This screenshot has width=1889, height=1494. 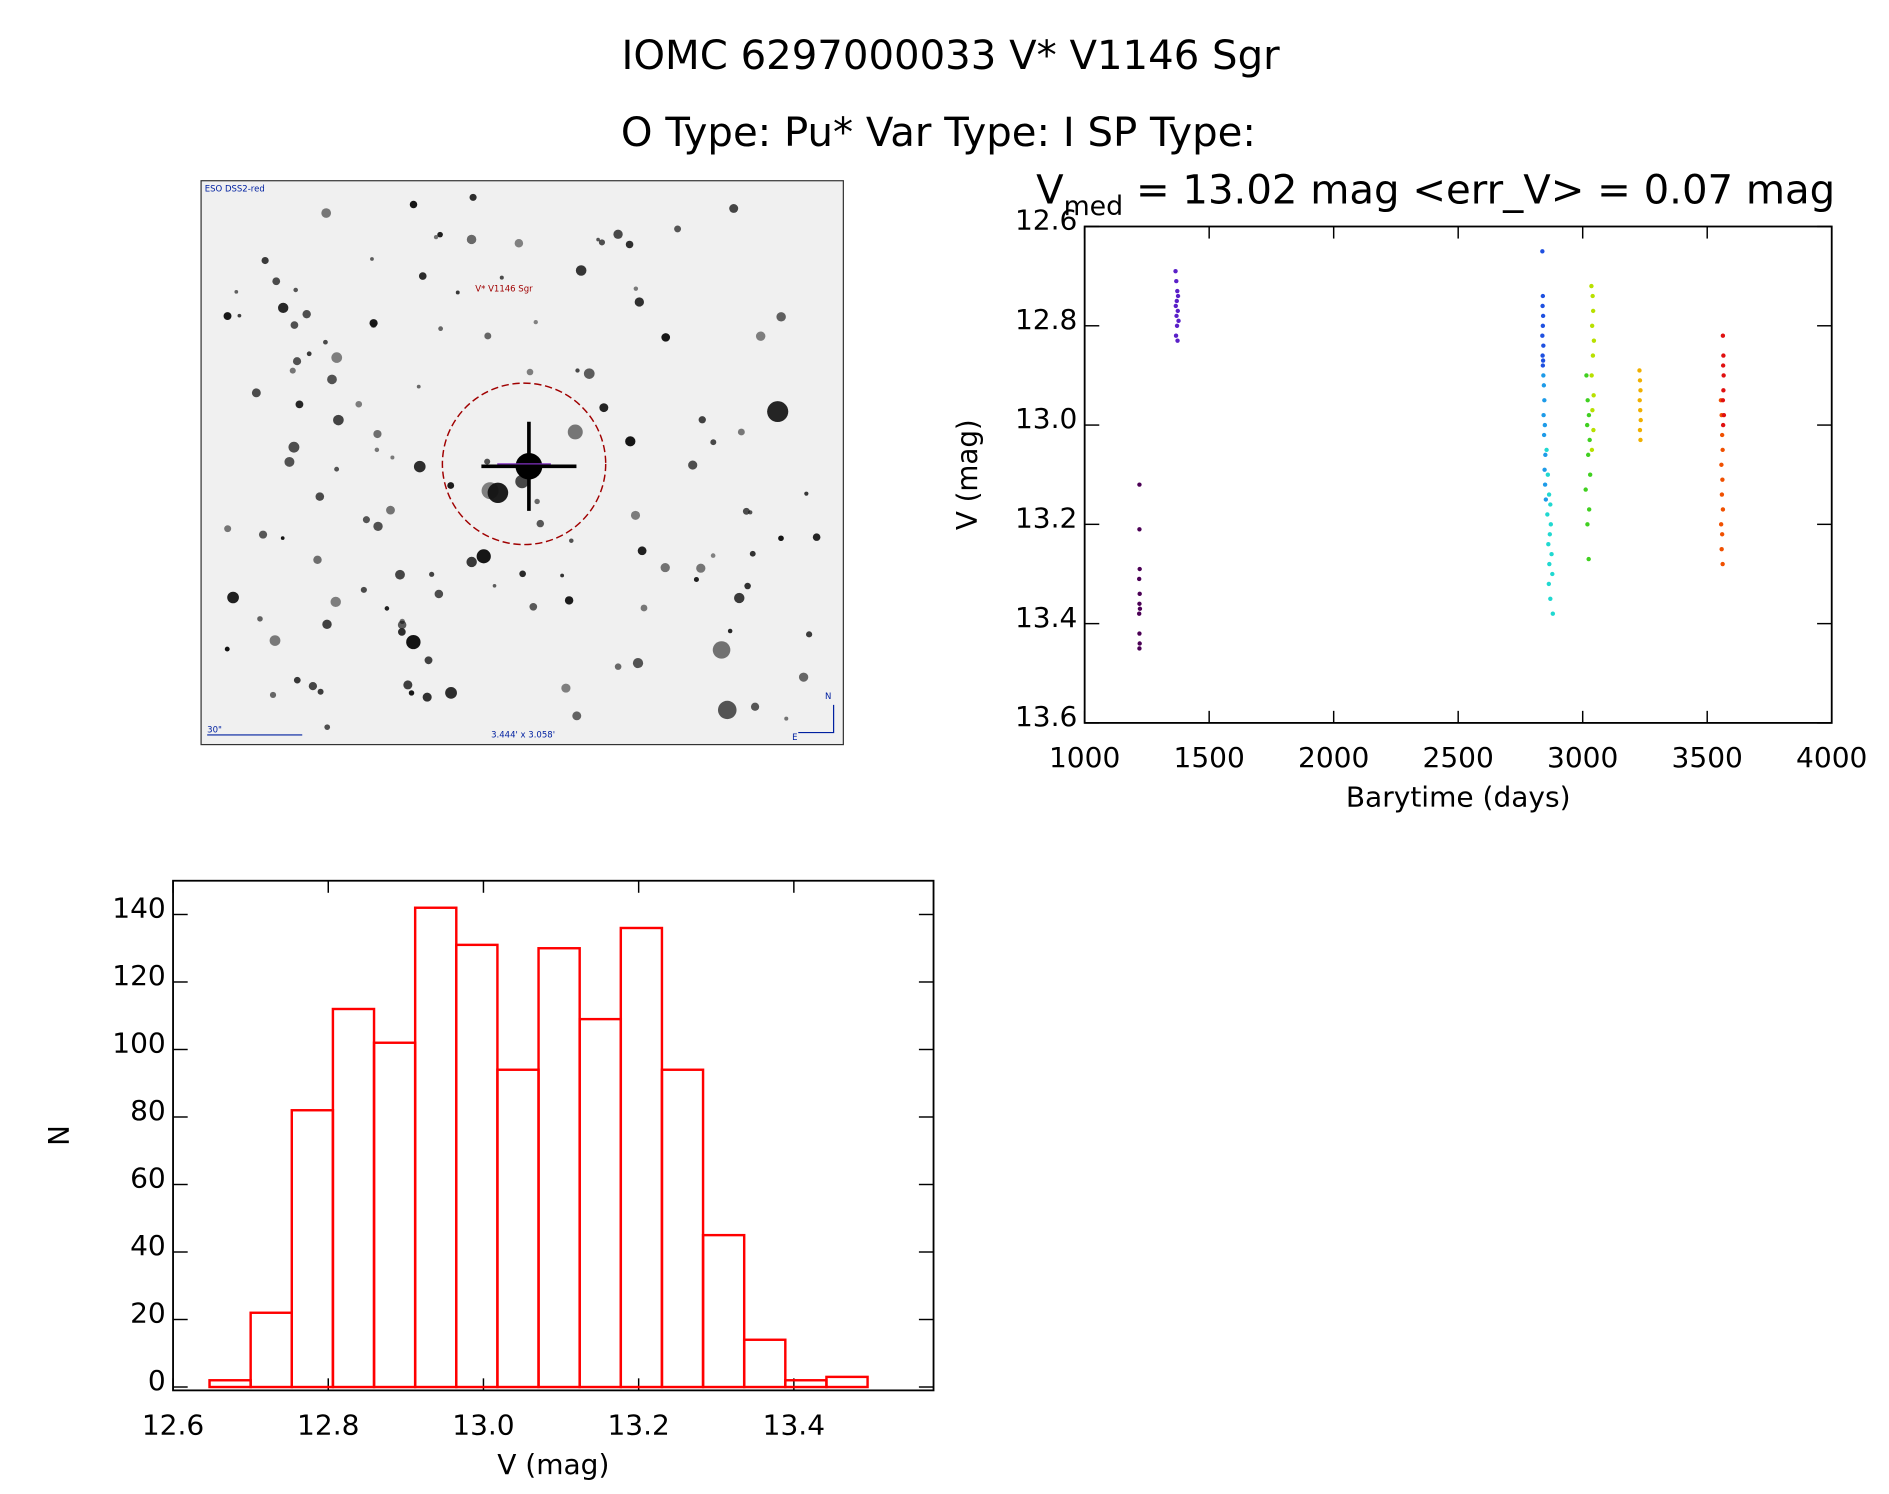 What do you see at coordinates (1435, 195) in the screenshot?
I see `chart-title: Vmed = 13.02 mag <err_V> = 0.07 mag` at bounding box center [1435, 195].